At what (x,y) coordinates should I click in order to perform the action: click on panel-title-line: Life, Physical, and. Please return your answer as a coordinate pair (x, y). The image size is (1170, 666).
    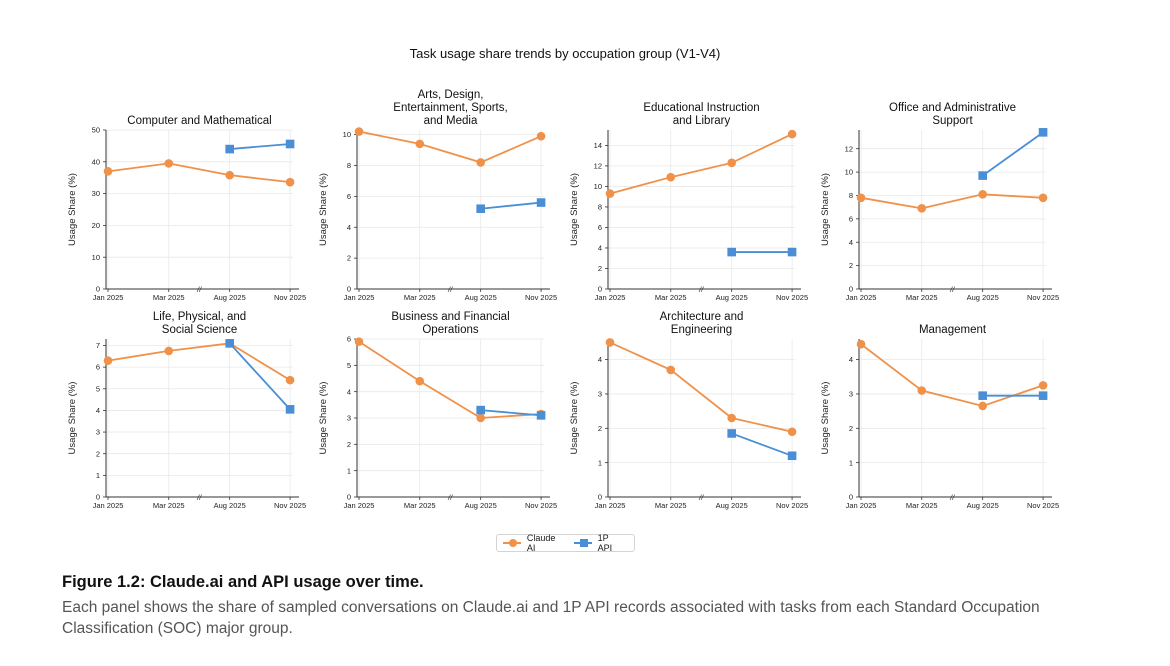
    Looking at the image, I should click on (199, 317).